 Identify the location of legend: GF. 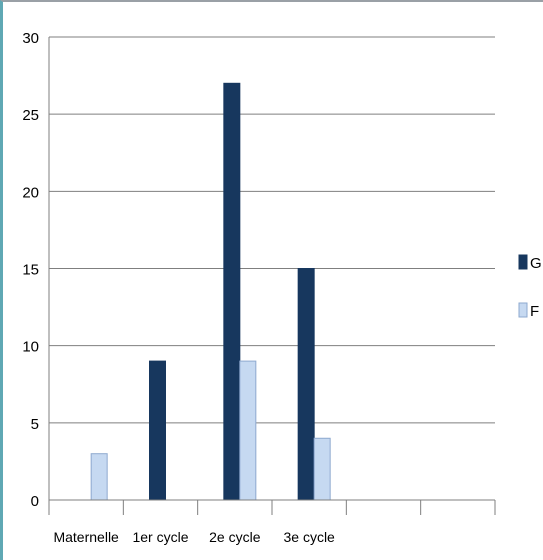
(530, 287).